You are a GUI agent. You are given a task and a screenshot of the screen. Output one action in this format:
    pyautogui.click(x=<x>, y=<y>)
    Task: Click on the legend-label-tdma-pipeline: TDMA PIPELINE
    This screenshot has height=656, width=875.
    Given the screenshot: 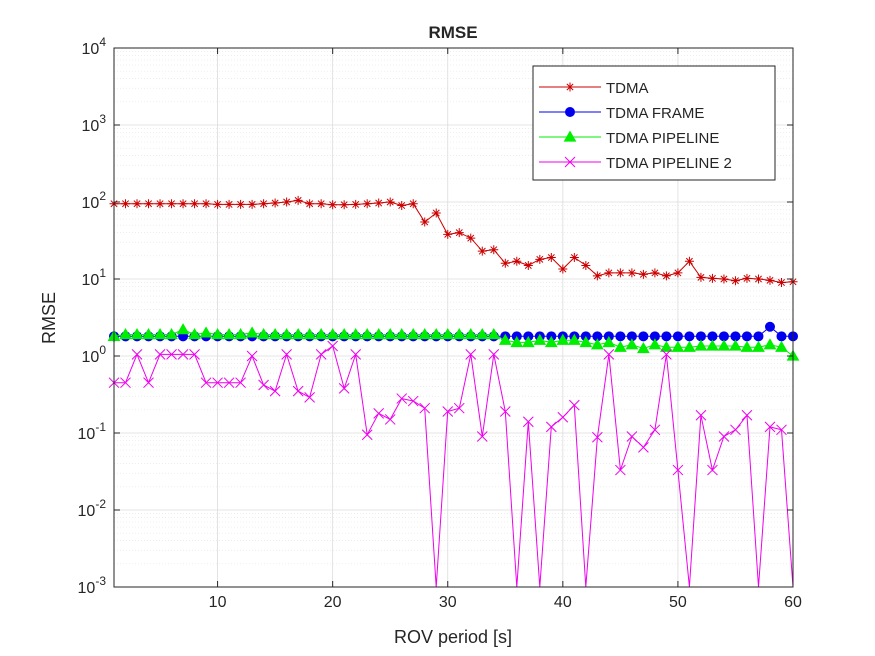 What is the action you would take?
    pyautogui.click(x=662, y=138)
    